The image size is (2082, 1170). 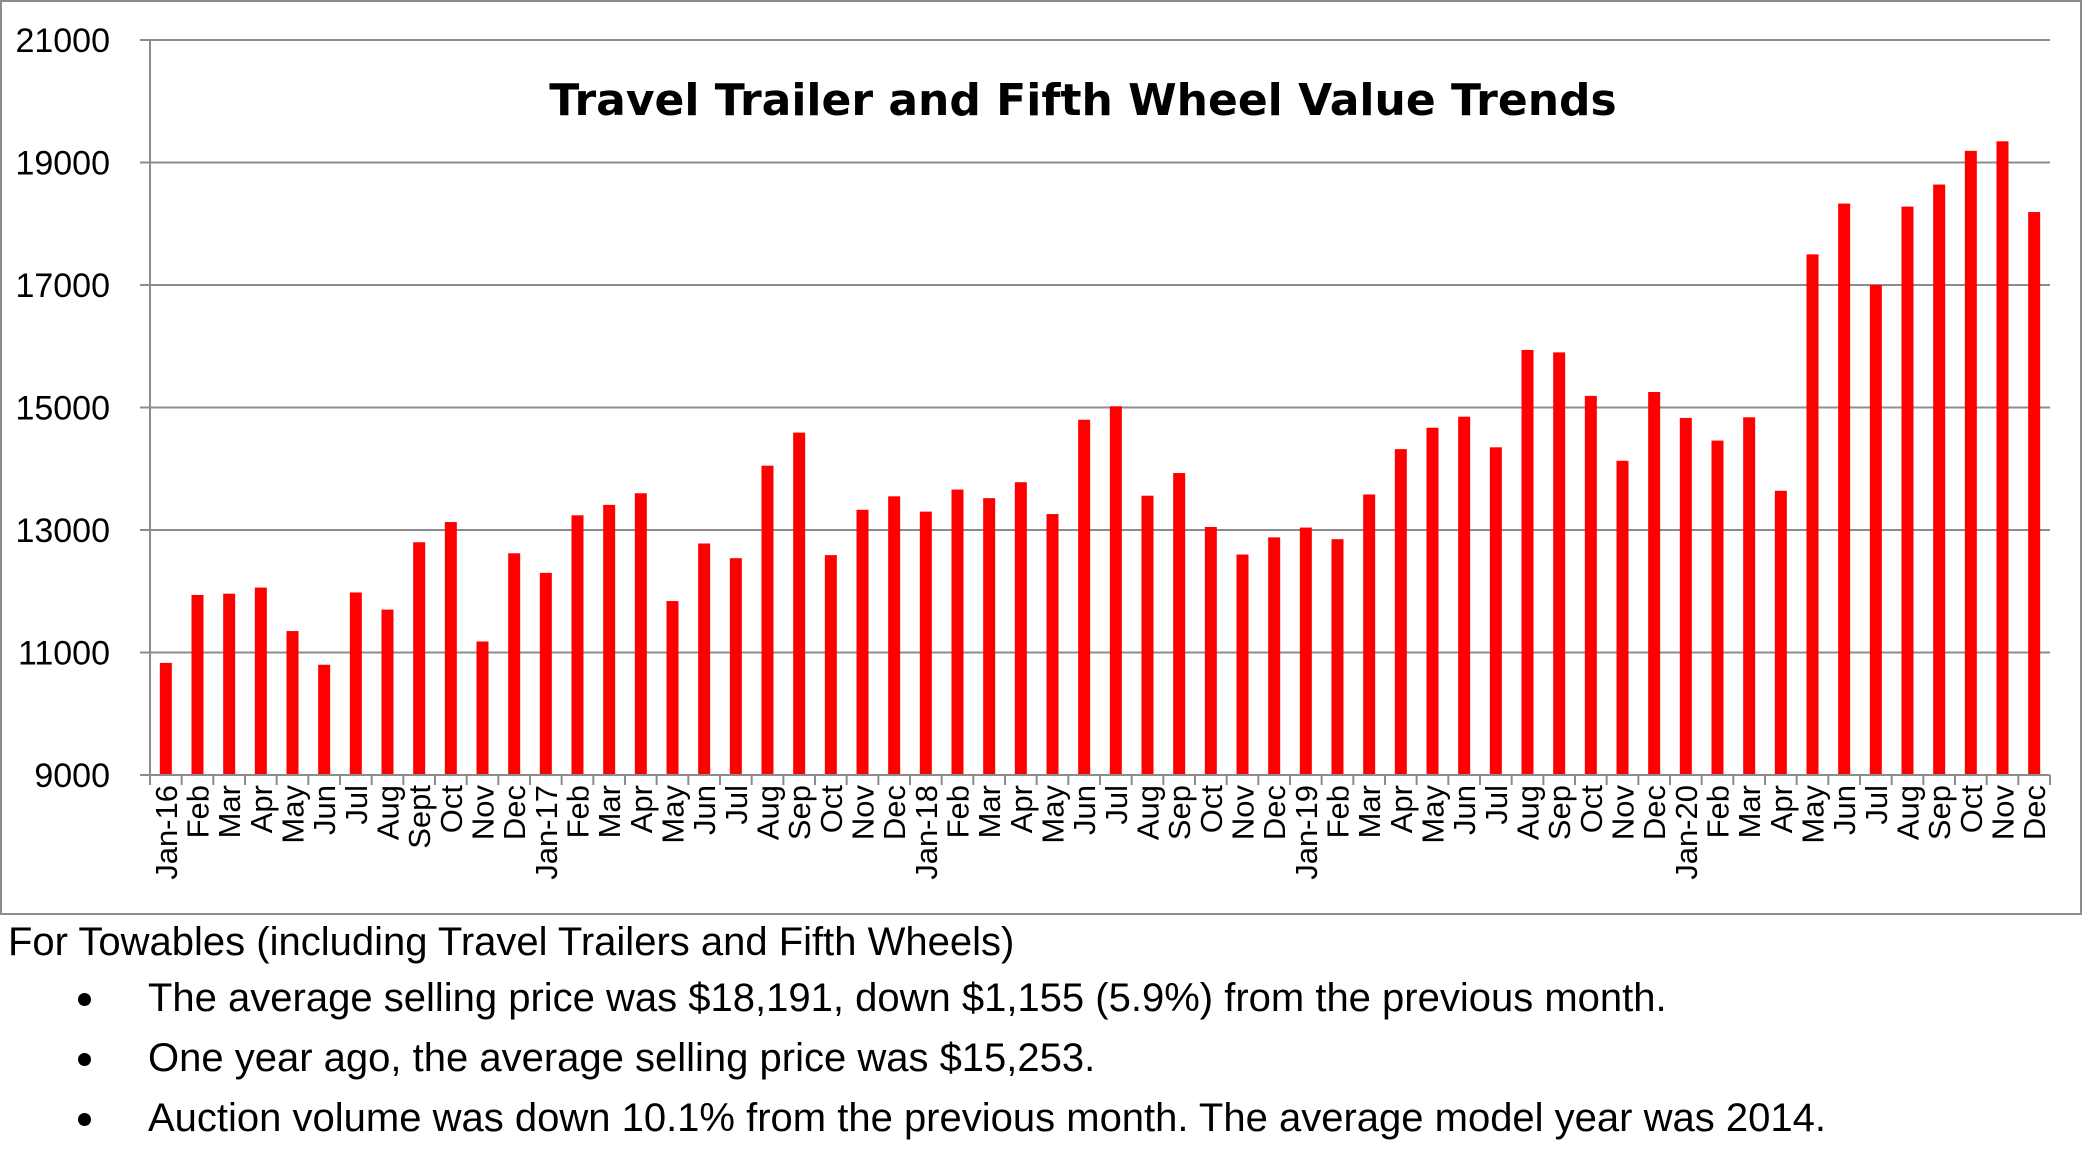 I want to click on x-tick-label: Jan-17, so click(x=546, y=832).